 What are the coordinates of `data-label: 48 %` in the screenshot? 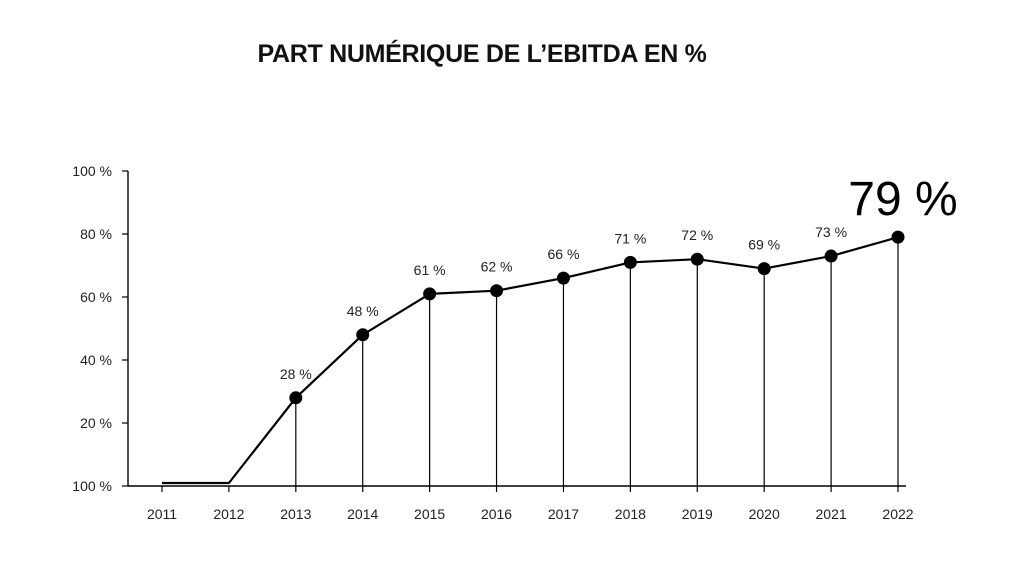 It's located at (363, 311).